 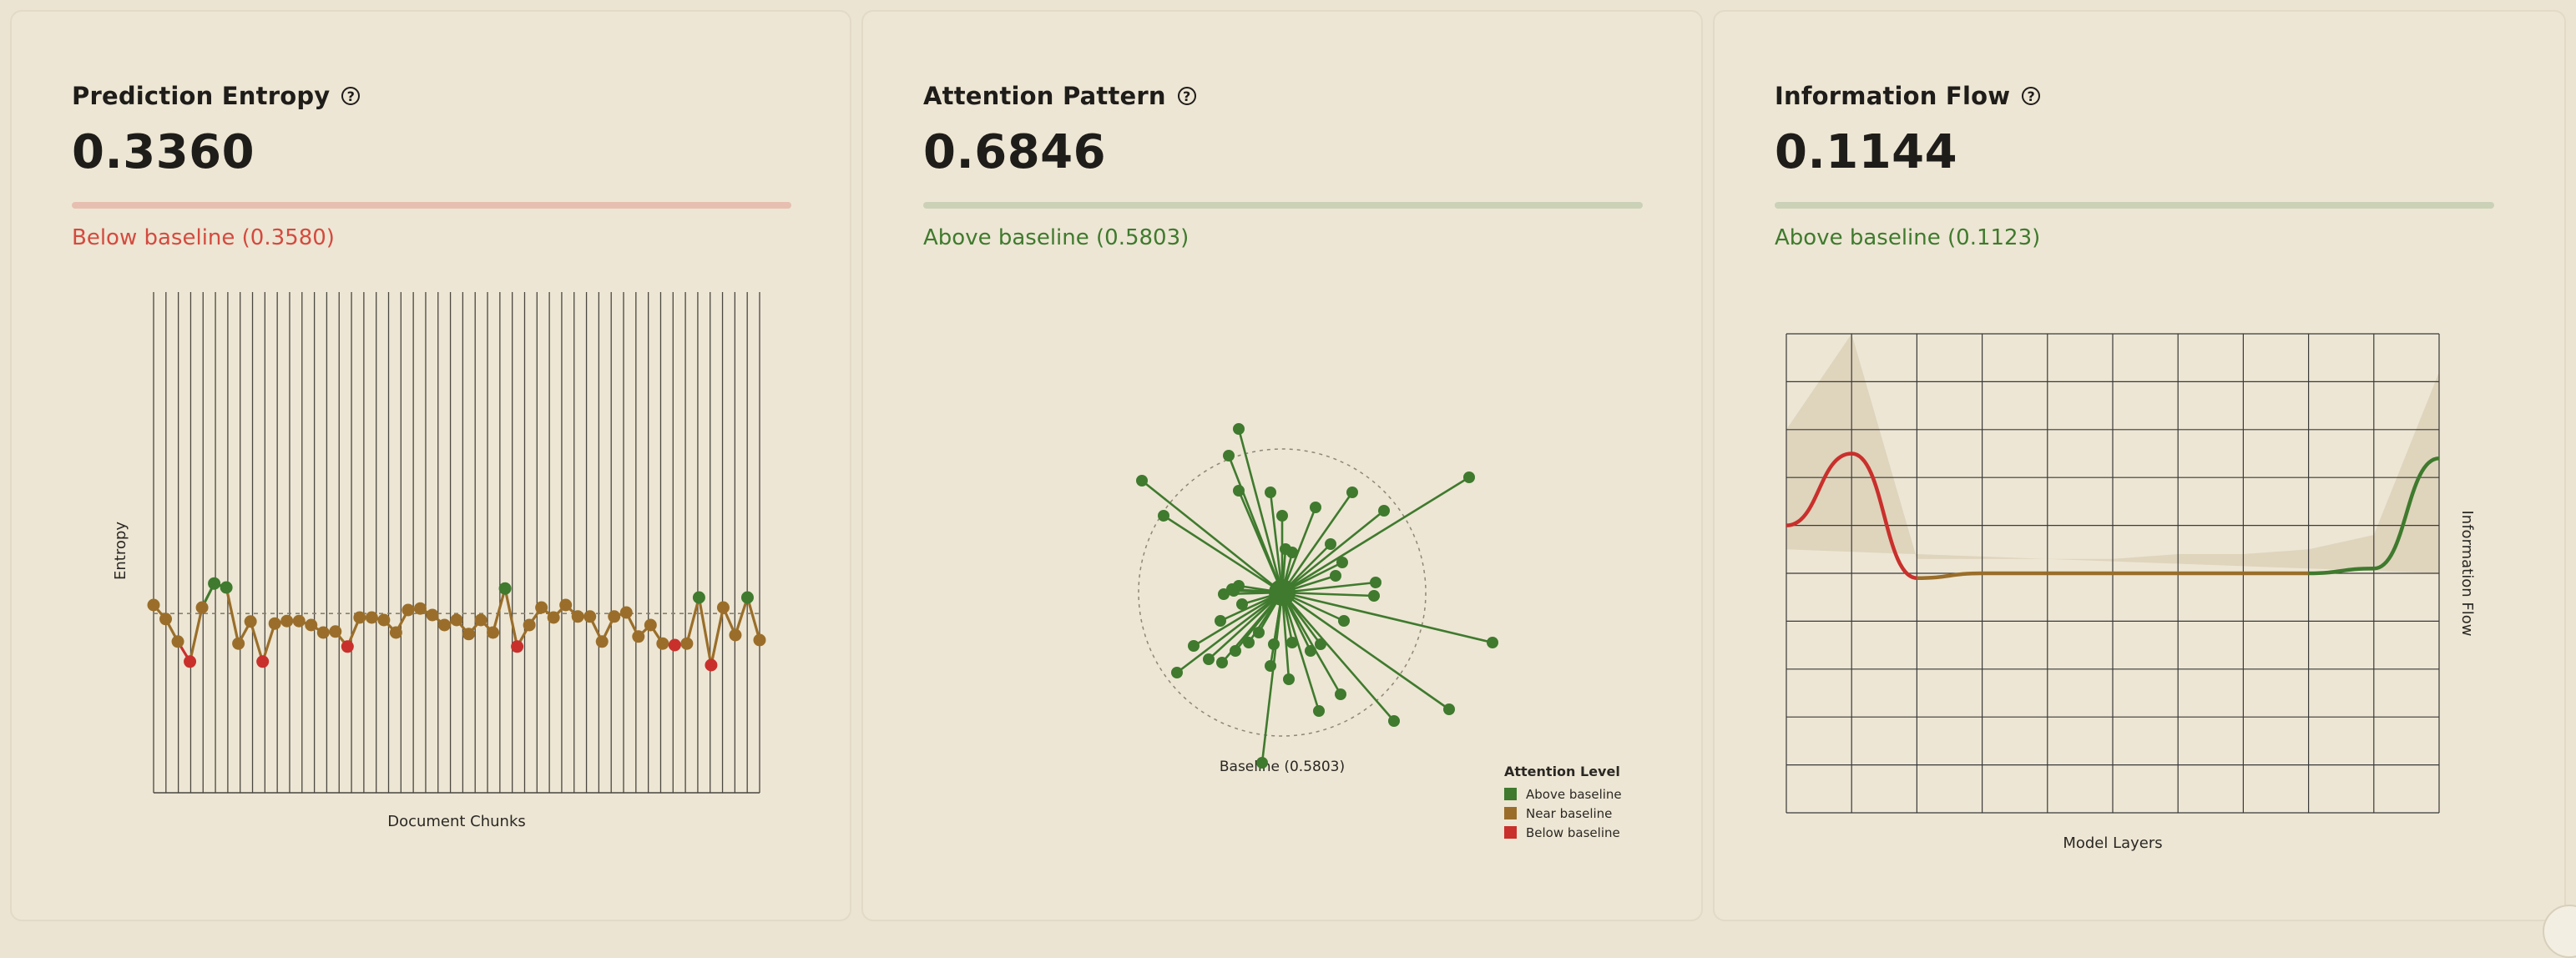 What do you see at coordinates (1908, 96) in the screenshot?
I see `card-title: Information Flow ?` at bounding box center [1908, 96].